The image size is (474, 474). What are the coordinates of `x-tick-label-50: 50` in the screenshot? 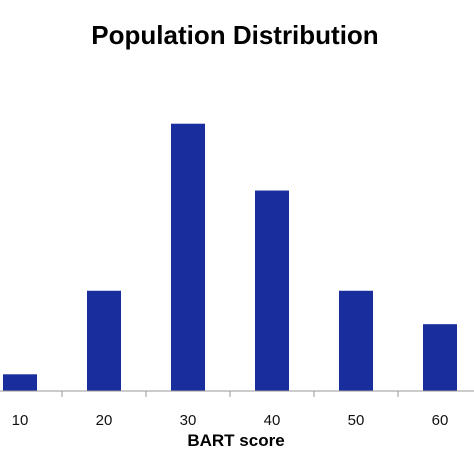 It's located at (356, 420).